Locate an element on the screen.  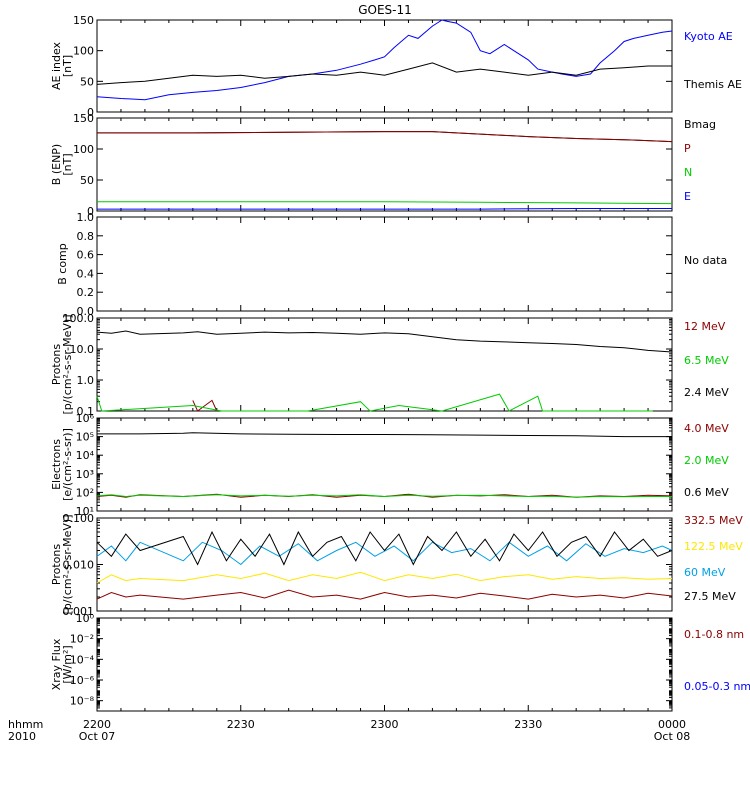
y-tick-label: 0.1 is located at coordinates (86, 411).